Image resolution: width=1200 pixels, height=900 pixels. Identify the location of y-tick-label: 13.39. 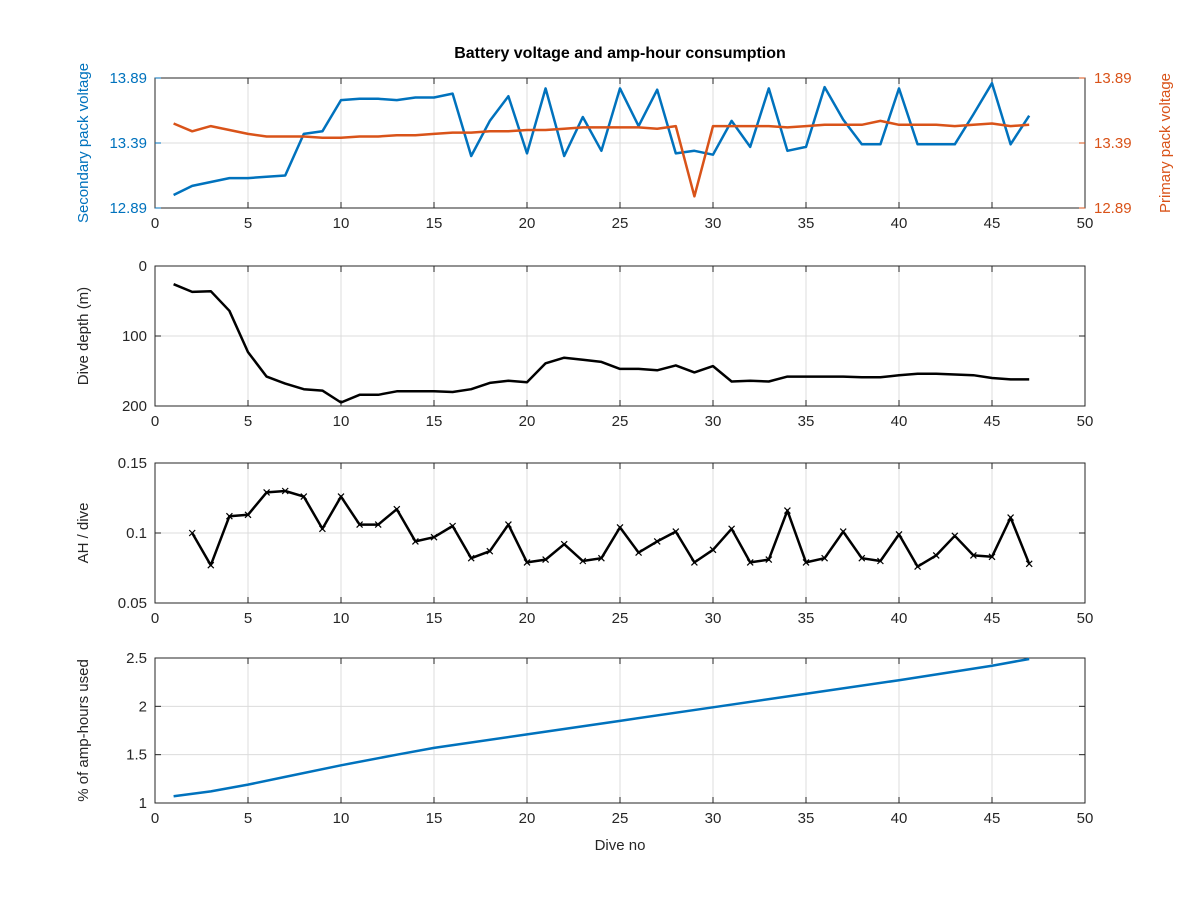
(128, 143).